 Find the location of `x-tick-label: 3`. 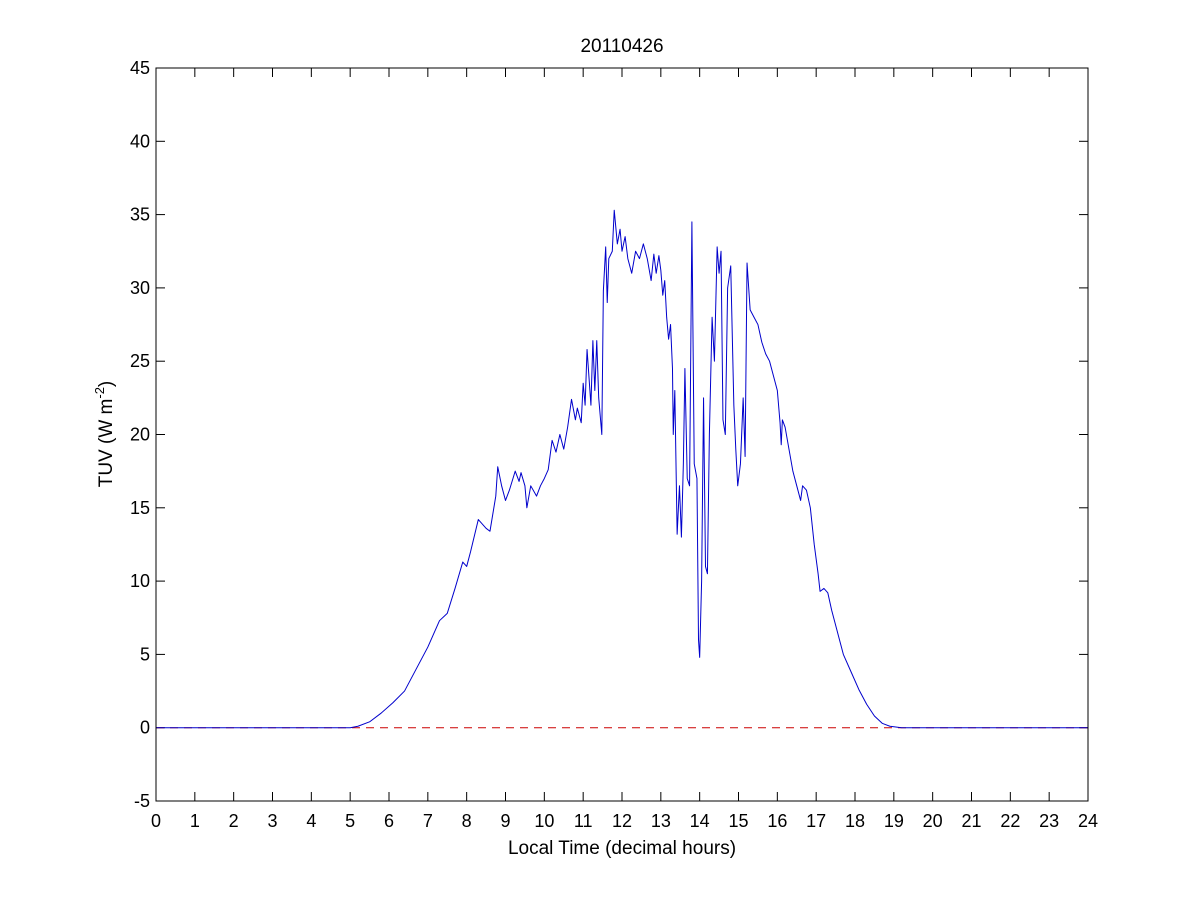

x-tick-label: 3 is located at coordinates (272, 821).